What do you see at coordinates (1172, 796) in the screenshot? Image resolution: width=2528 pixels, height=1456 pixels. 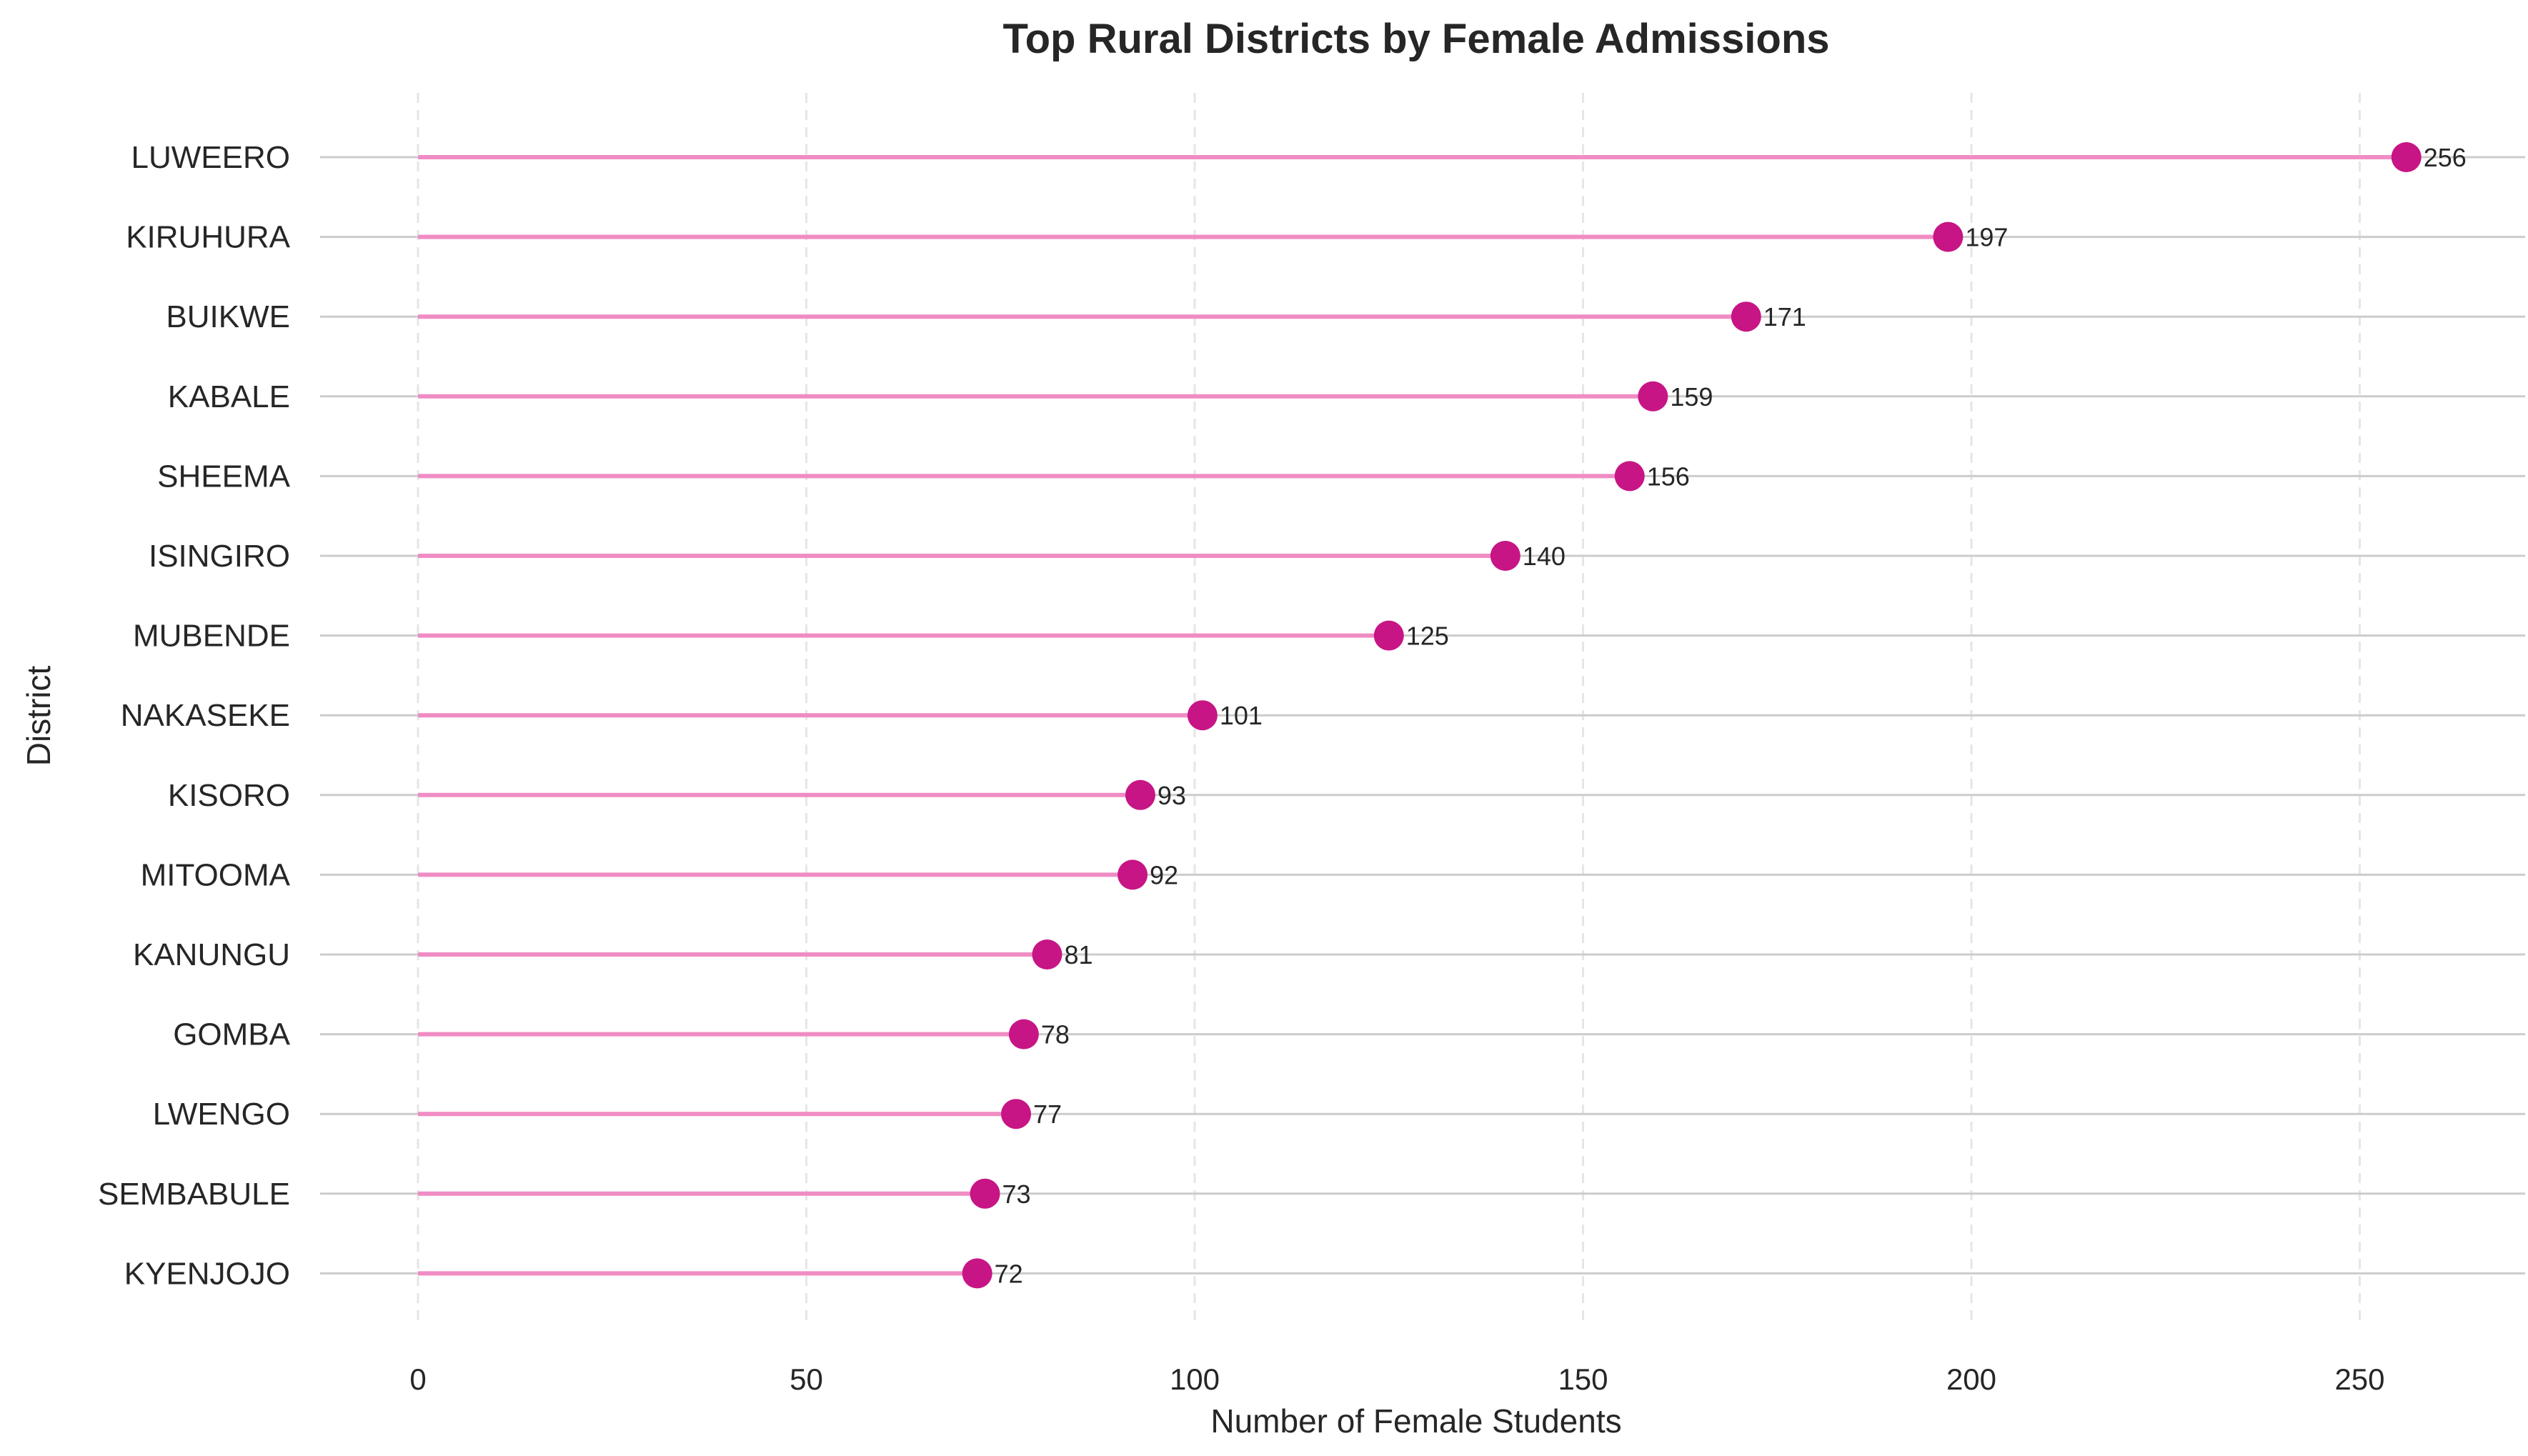 I see `value-label: 93` at bounding box center [1172, 796].